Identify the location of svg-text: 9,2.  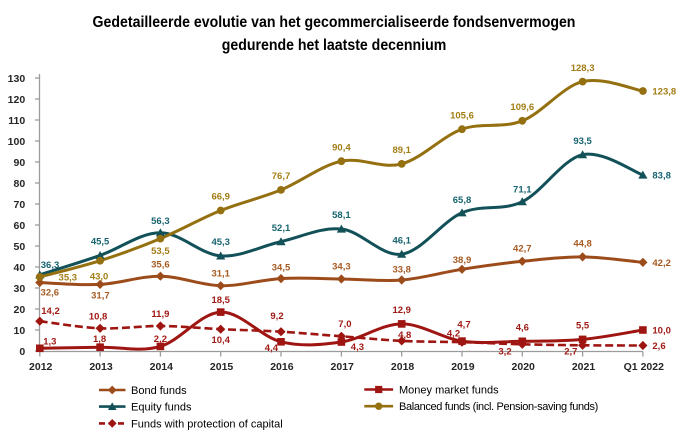
(276, 316).